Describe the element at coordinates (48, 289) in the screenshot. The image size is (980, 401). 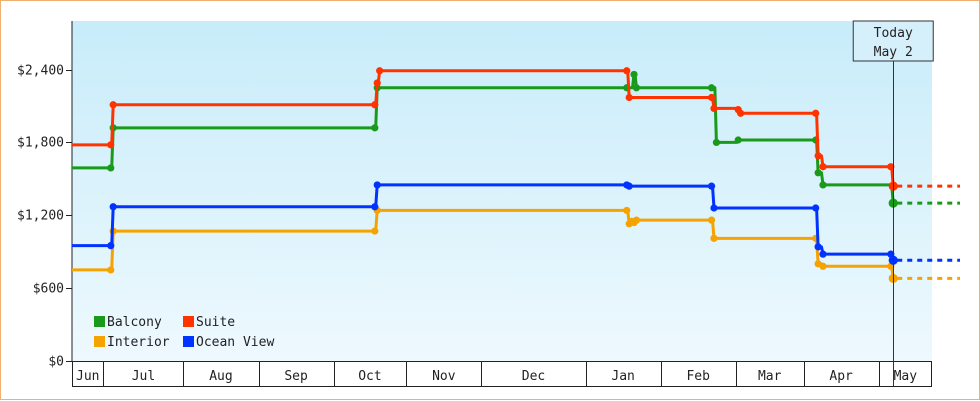
I see `y-tick-label: $600` at that location.